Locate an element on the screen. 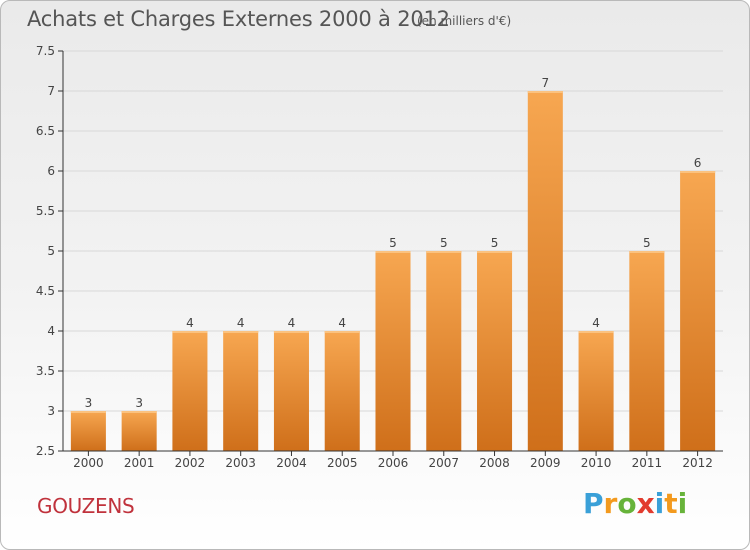 Image resolution: width=750 pixels, height=550 pixels. bar-2005 is located at coordinates (342, 391).